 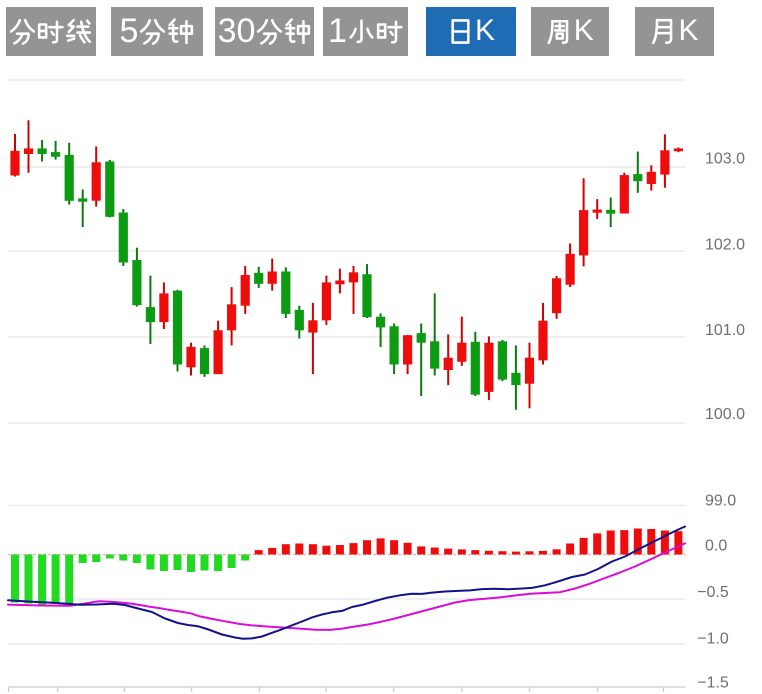 I want to click on svg-text: 100.0, so click(x=725, y=414).